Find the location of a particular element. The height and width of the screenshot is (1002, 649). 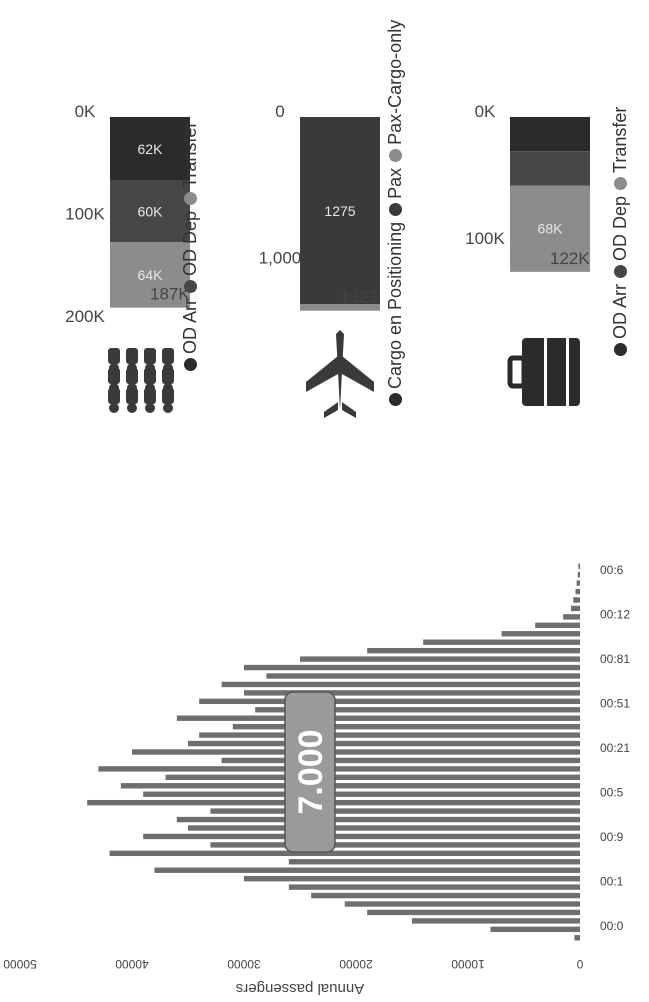

stack-total-label: 1323 is located at coordinates (359, 297).